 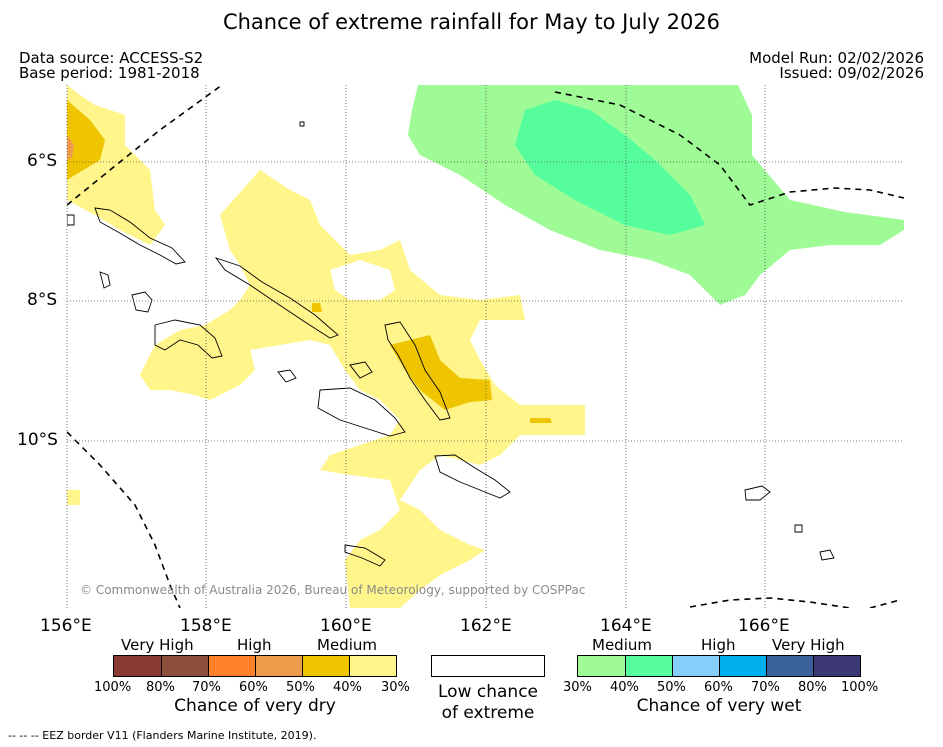 I want to click on dry-low-spot, so click(x=317, y=307).